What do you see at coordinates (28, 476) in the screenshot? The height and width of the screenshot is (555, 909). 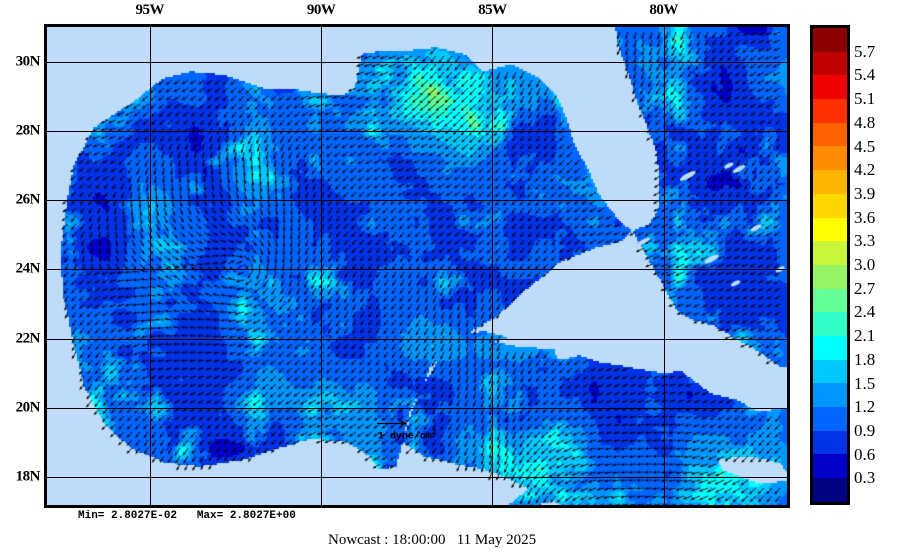 I see `lat-tick-label: 18N` at bounding box center [28, 476].